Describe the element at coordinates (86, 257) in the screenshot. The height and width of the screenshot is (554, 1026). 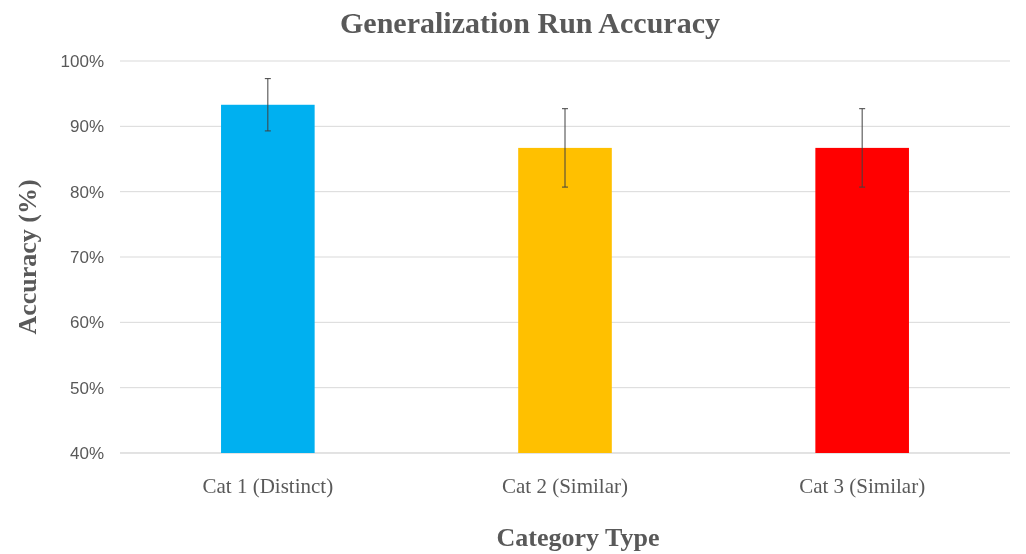
I see `y-tick-label: 70%` at that location.